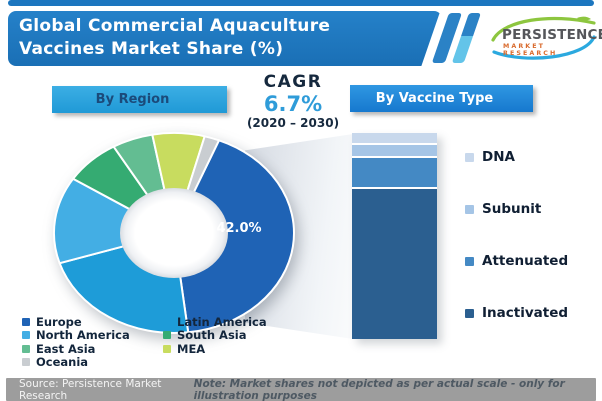 The width and height of the screenshot is (602, 401). What do you see at coordinates (293, 82) in the screenshot?
I see `cagr-label: CAGR` at bounding box center [293, 82].